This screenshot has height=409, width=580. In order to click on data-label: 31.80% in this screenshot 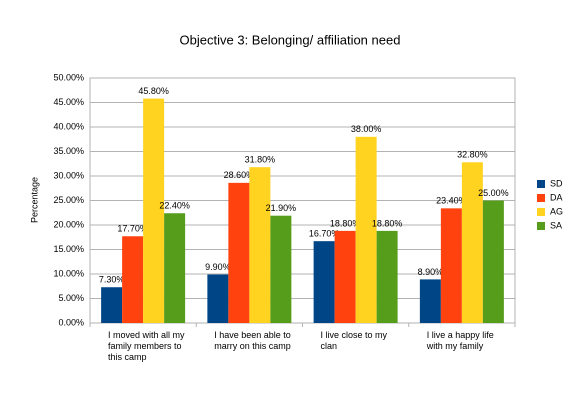, I will do `click(260, 160)`.